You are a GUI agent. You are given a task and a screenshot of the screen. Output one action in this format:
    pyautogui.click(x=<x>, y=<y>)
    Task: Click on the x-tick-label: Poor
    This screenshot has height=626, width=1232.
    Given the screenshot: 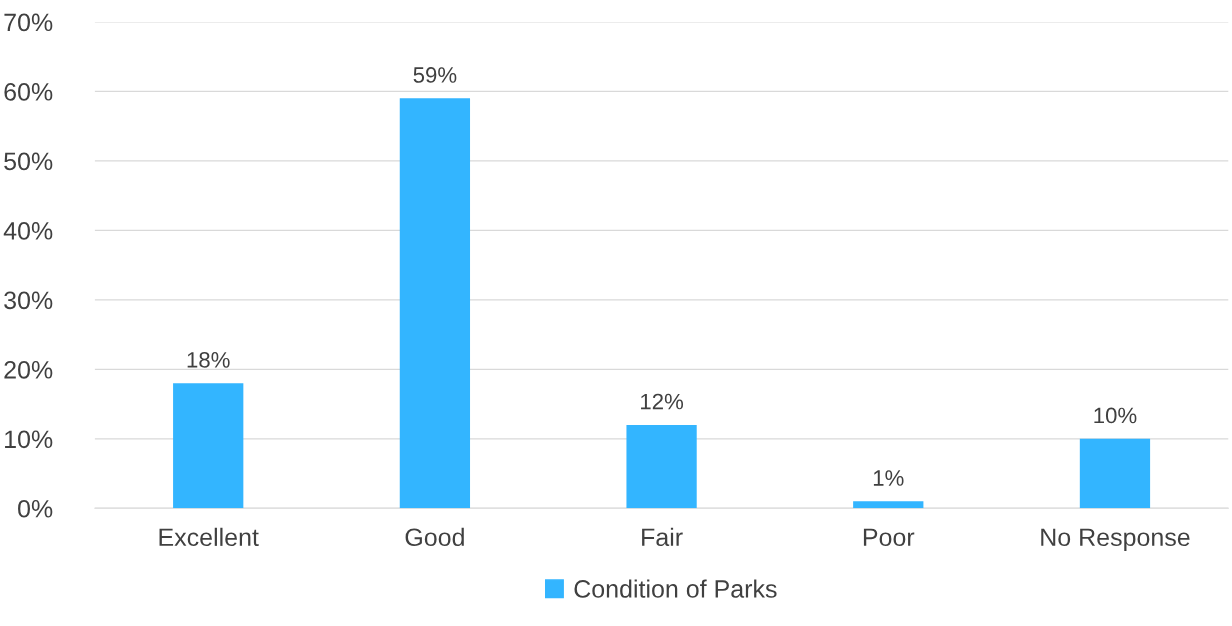 What is the action you would take?
    pyautogui.click(x=889, y=537)
    